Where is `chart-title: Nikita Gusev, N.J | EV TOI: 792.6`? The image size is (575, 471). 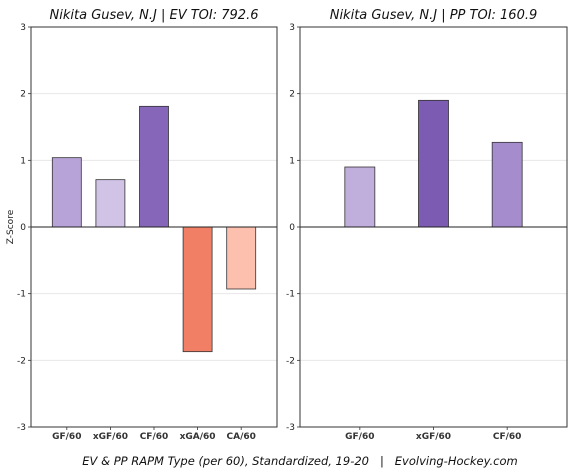 chart-title: Nikita Gusev, N.J | EV TOI: 792.6 is located at coordinates (154, 15).